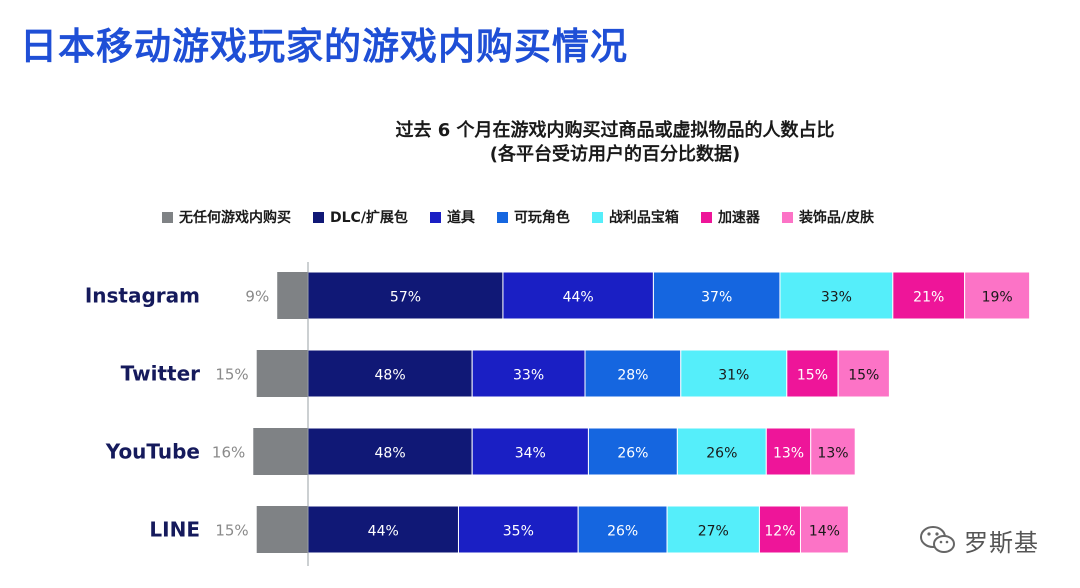 The image size is (1080, 588). I want to click on legend-label: 加速器, so click(738, 218).